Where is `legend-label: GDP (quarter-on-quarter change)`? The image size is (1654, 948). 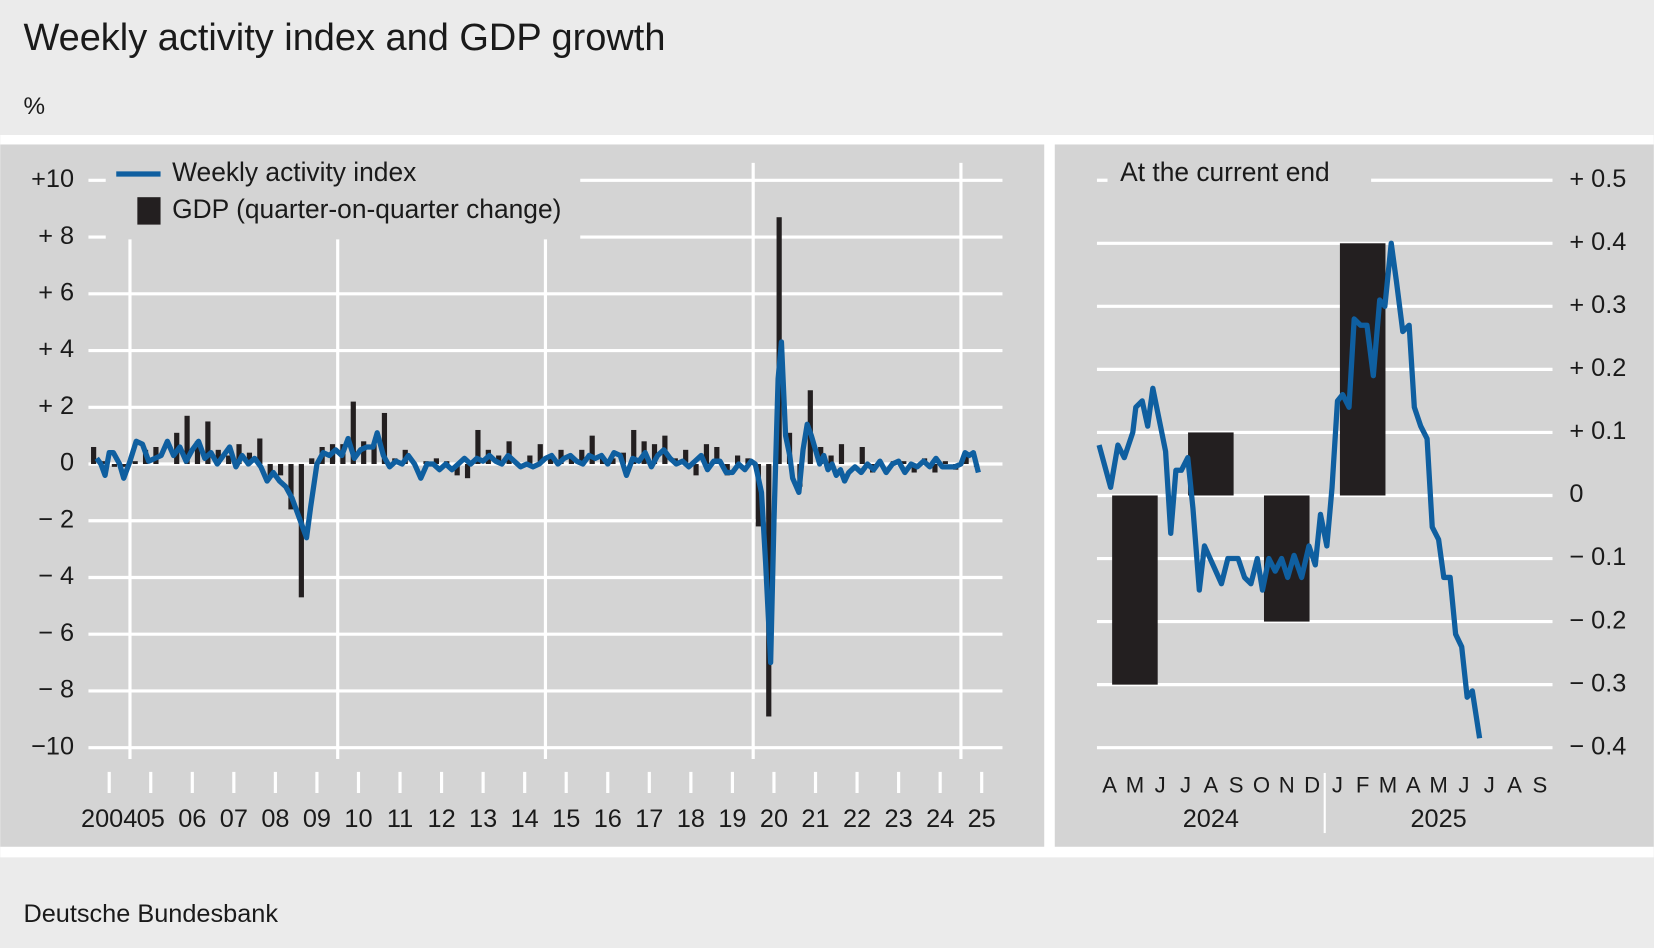
legend-label: GDP (quarter-on-quarter change) is located at coordinates (366, 209).